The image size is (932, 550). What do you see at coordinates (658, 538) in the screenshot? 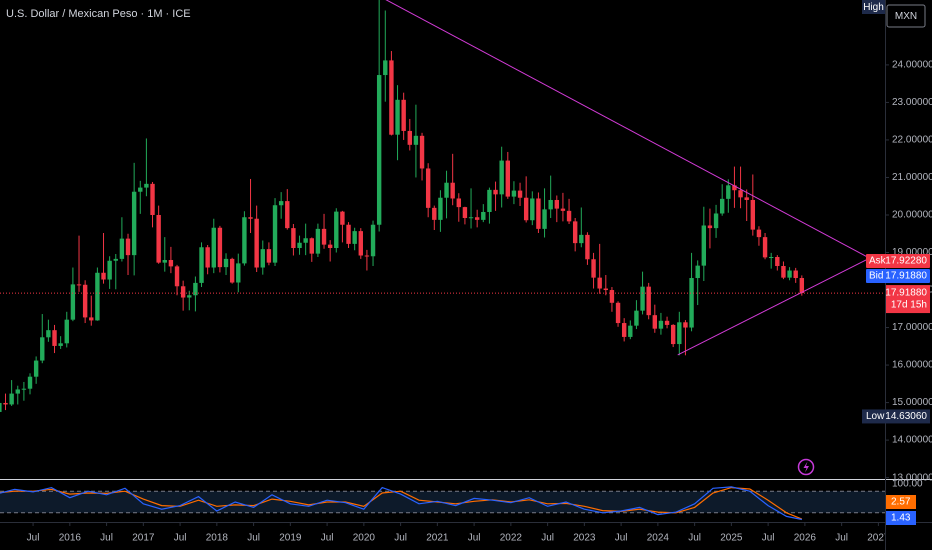
I see `x-tick-label: 2024` at bounding box center [658, 538].